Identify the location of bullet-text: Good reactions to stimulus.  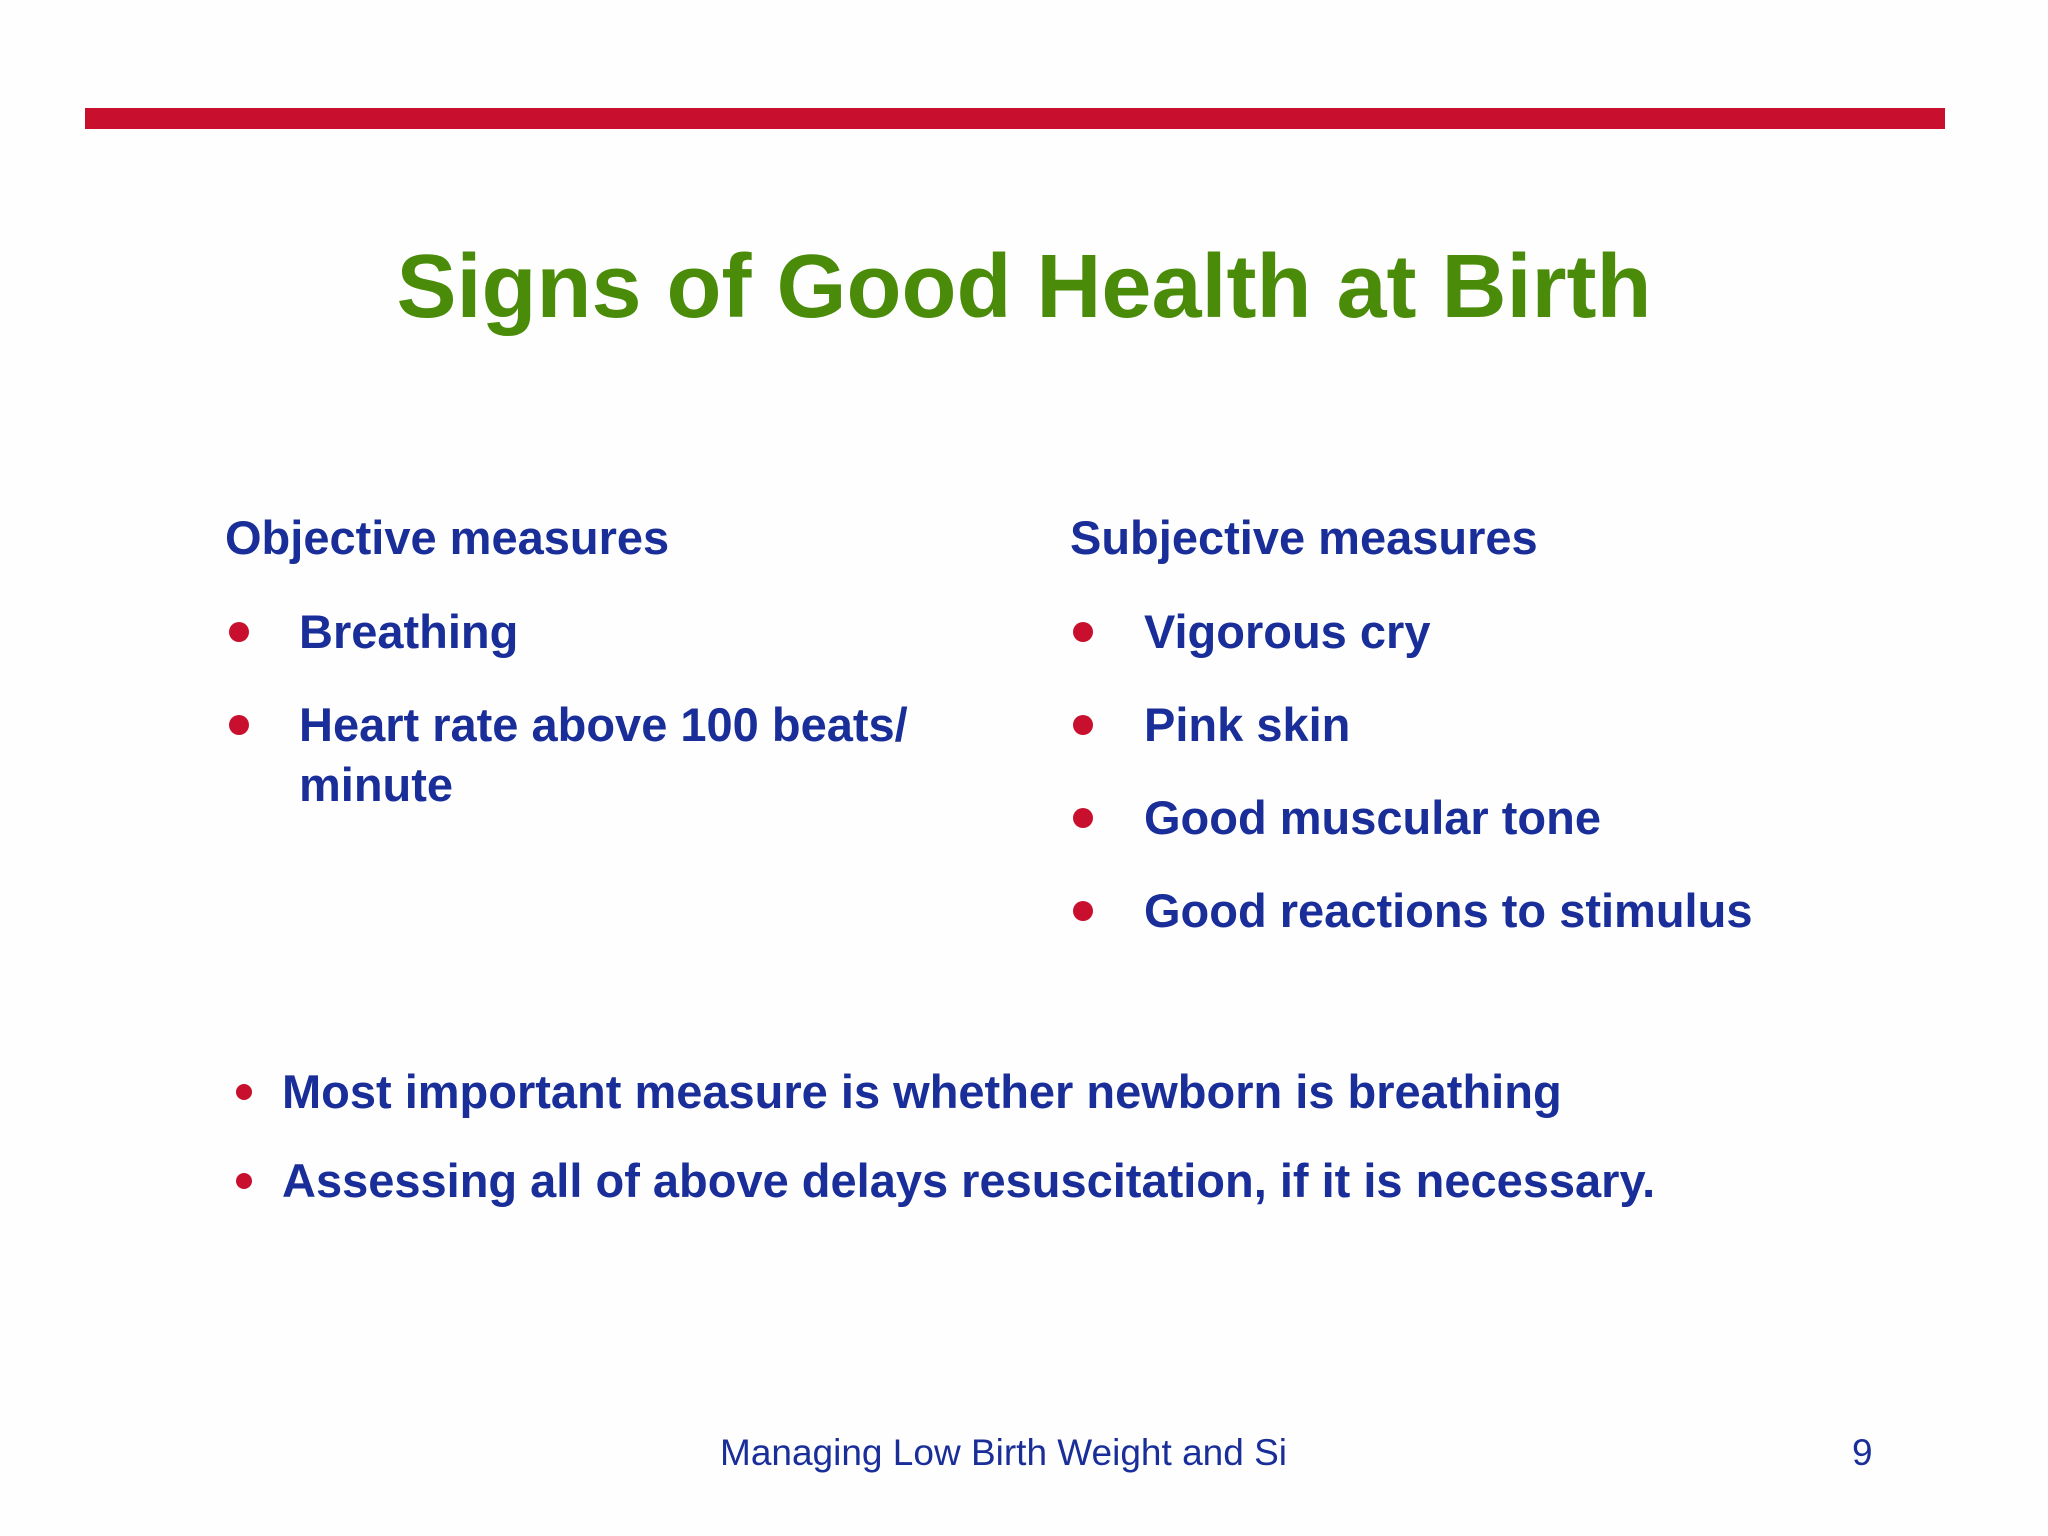
(1448, 910).